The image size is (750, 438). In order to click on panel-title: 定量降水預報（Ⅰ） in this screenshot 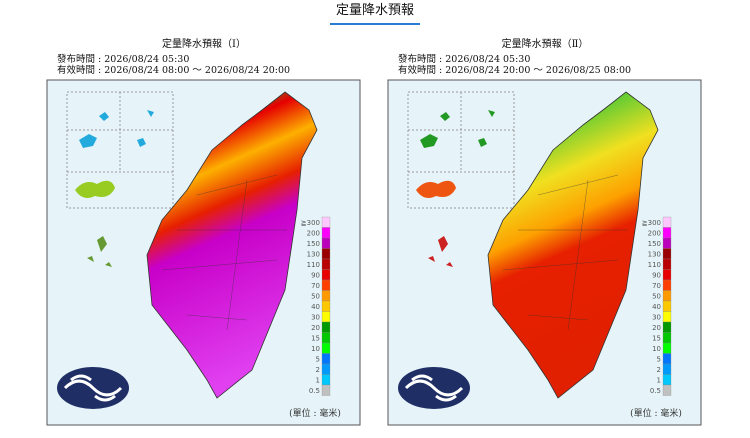, I will do `click(204, 43)`.